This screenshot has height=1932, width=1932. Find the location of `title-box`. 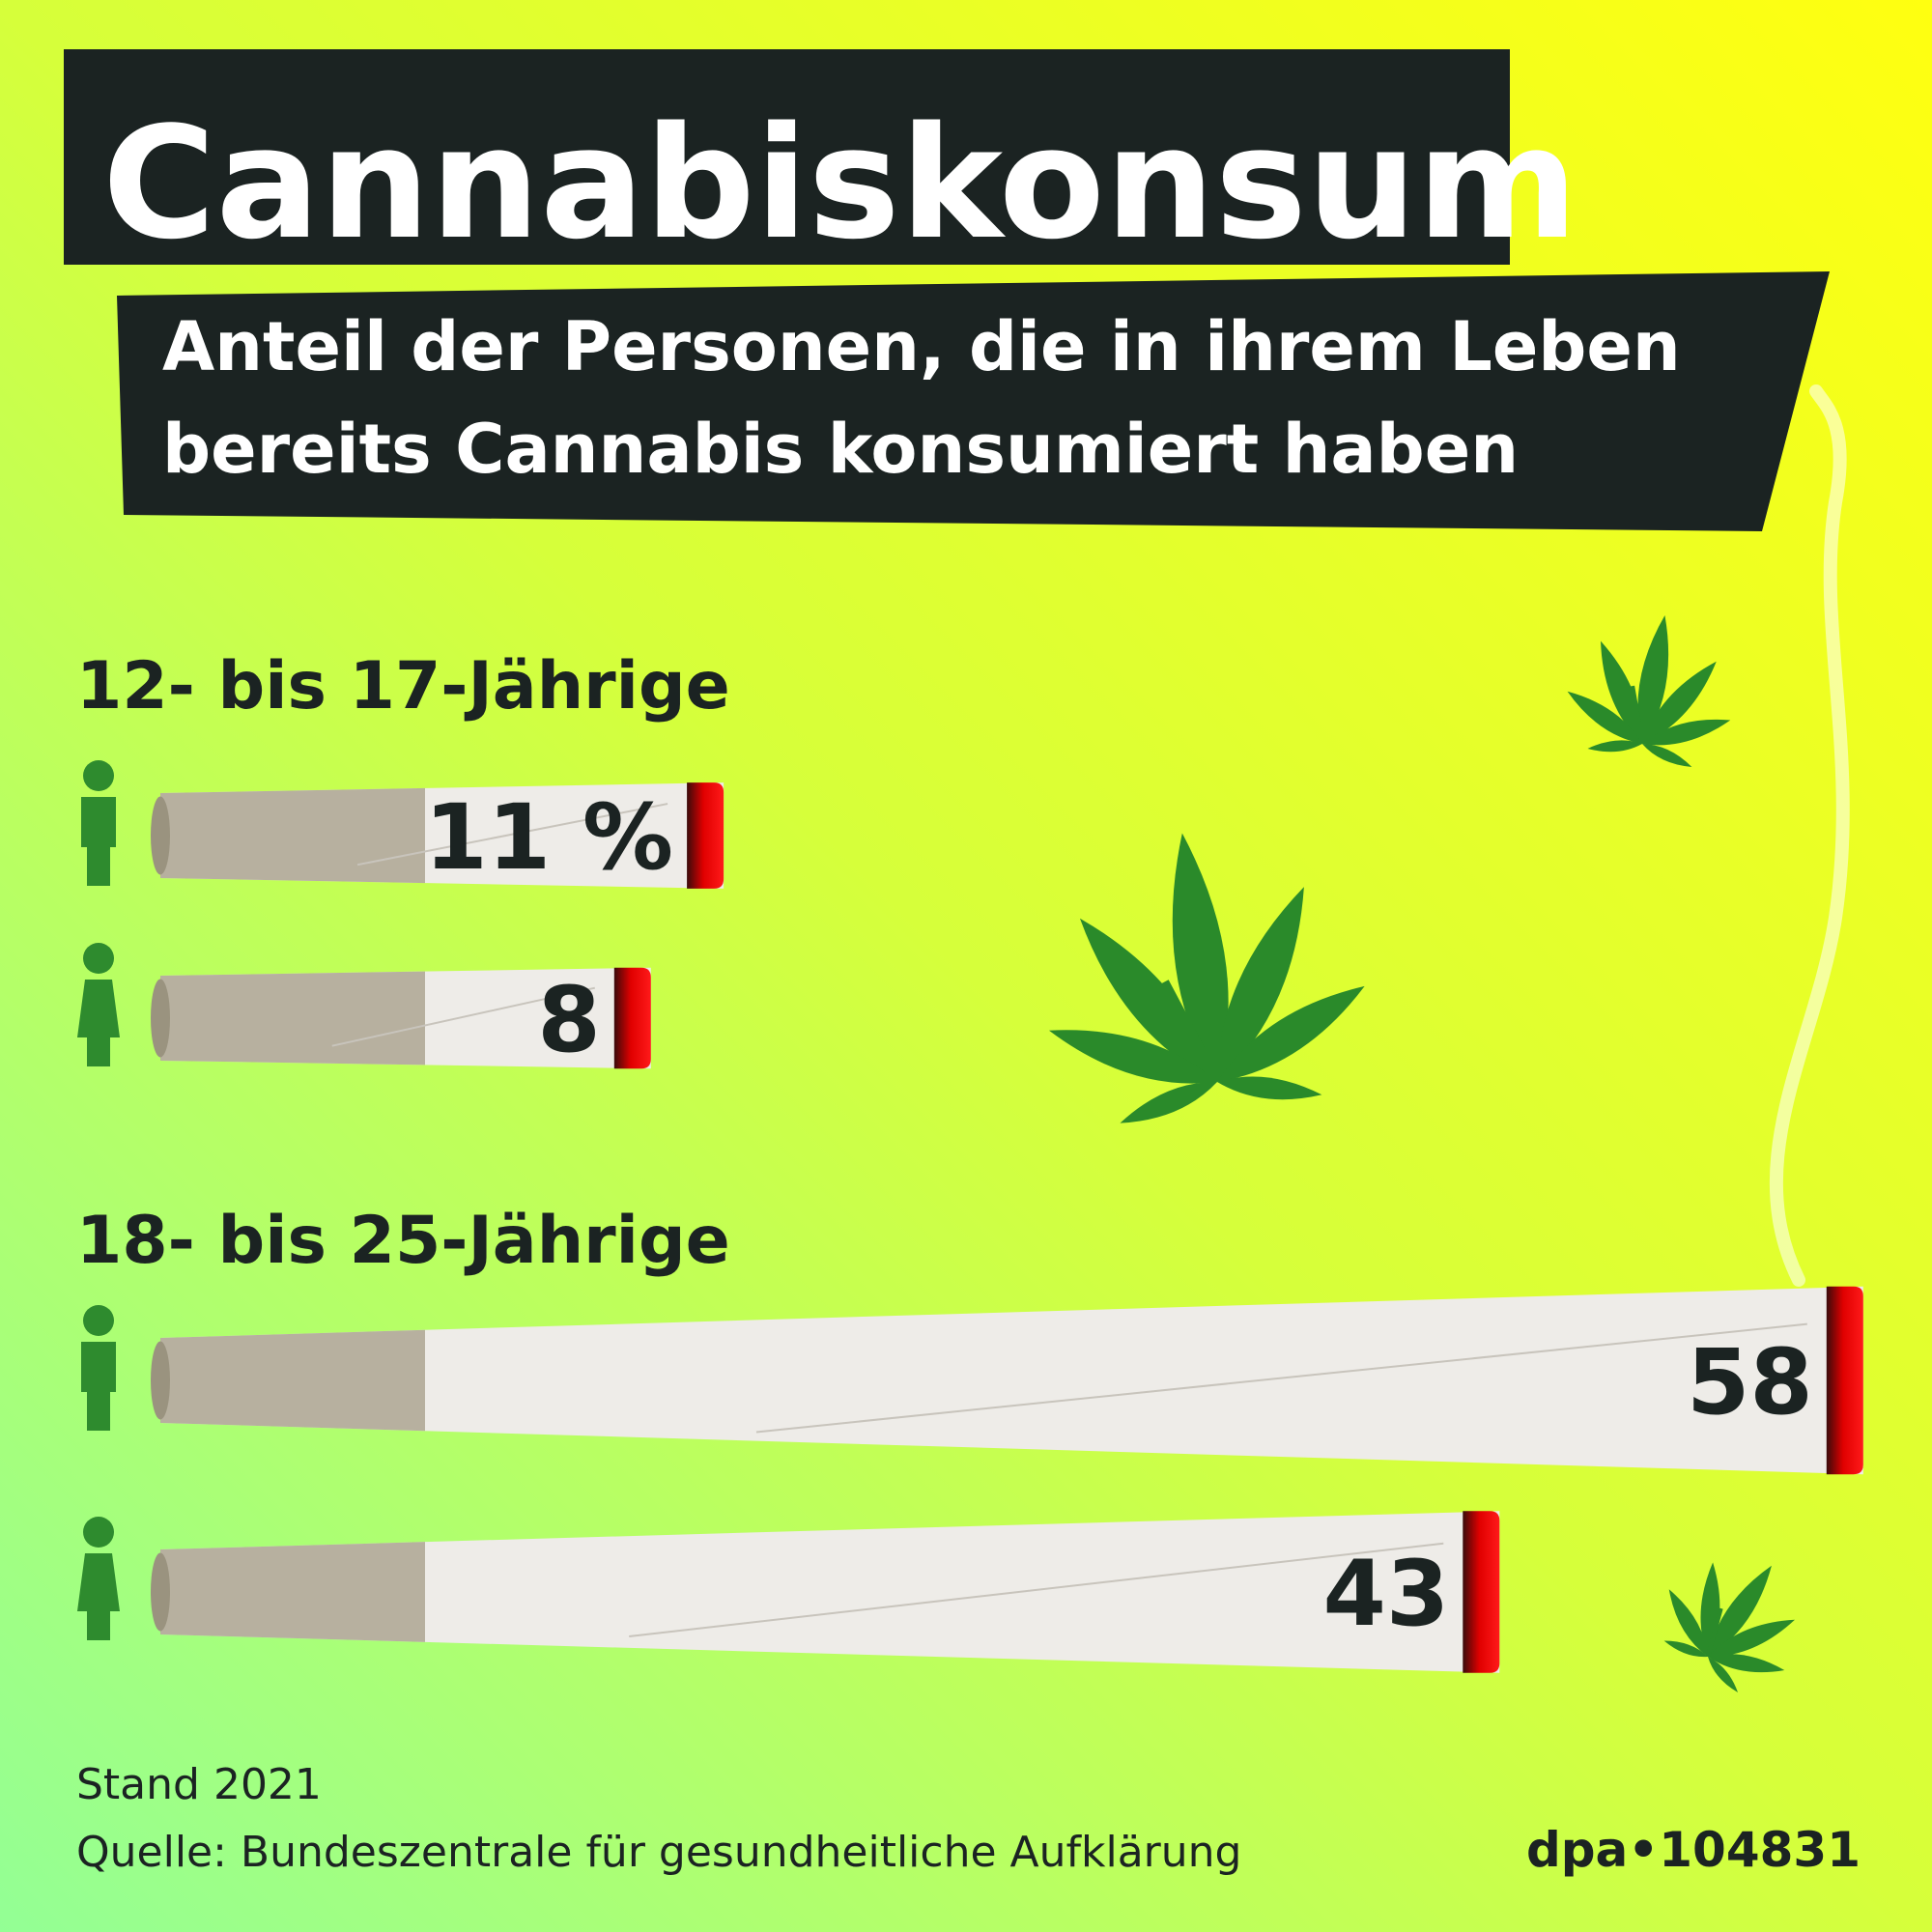

title-box is located at coordinates (787, 157).